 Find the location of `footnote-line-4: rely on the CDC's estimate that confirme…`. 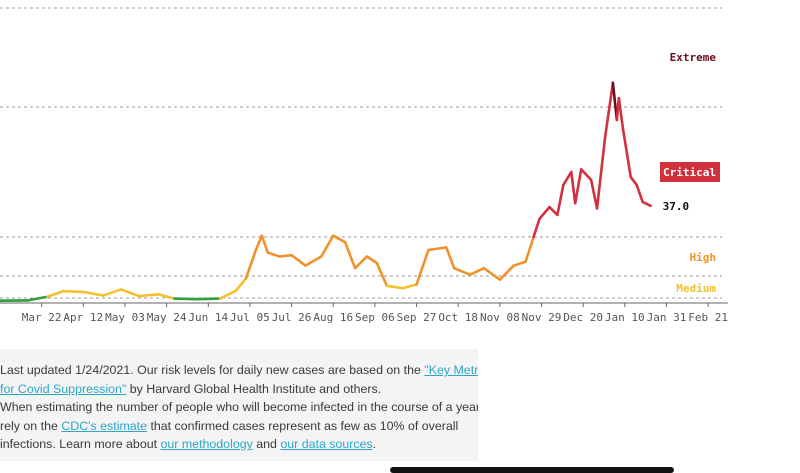

footnote-line-4: rely on the CDC's estimate that confirme… is located at coordinates (234, 426).